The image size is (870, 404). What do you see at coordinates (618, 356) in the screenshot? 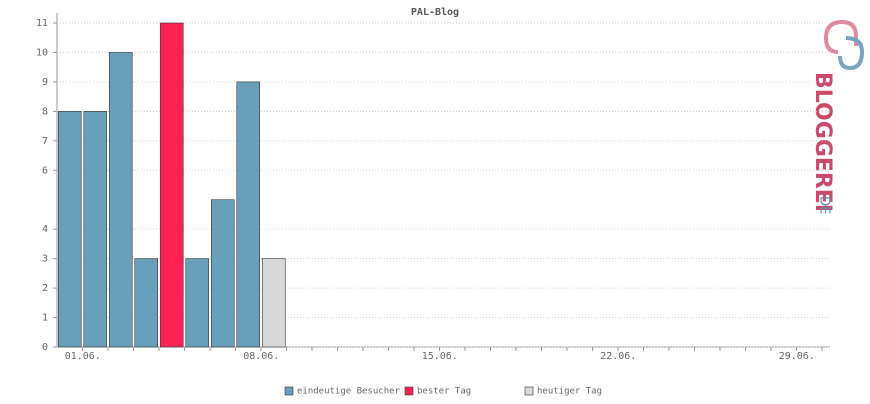
I see `x-tick-label: 22.06.` at bounding box center [618, 356].